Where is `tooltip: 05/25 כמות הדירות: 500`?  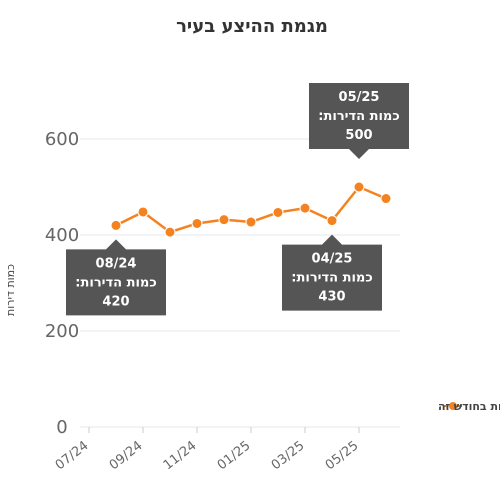
tooltip: 05/25 כמות הדירות: 500 is located at coordinates (359, 121).